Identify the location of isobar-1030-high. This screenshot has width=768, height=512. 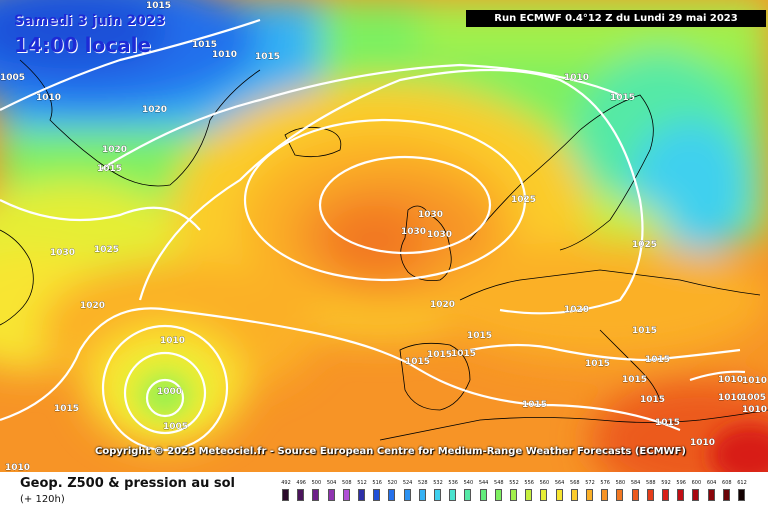
(405, 205).